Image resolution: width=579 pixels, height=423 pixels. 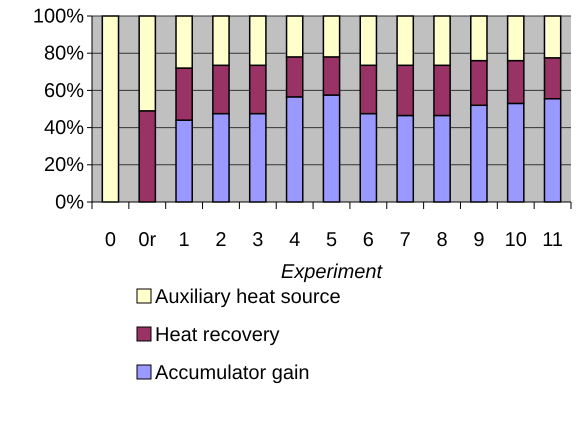 I want to click on x-tick-label: 10, so click(x=515, y=240).